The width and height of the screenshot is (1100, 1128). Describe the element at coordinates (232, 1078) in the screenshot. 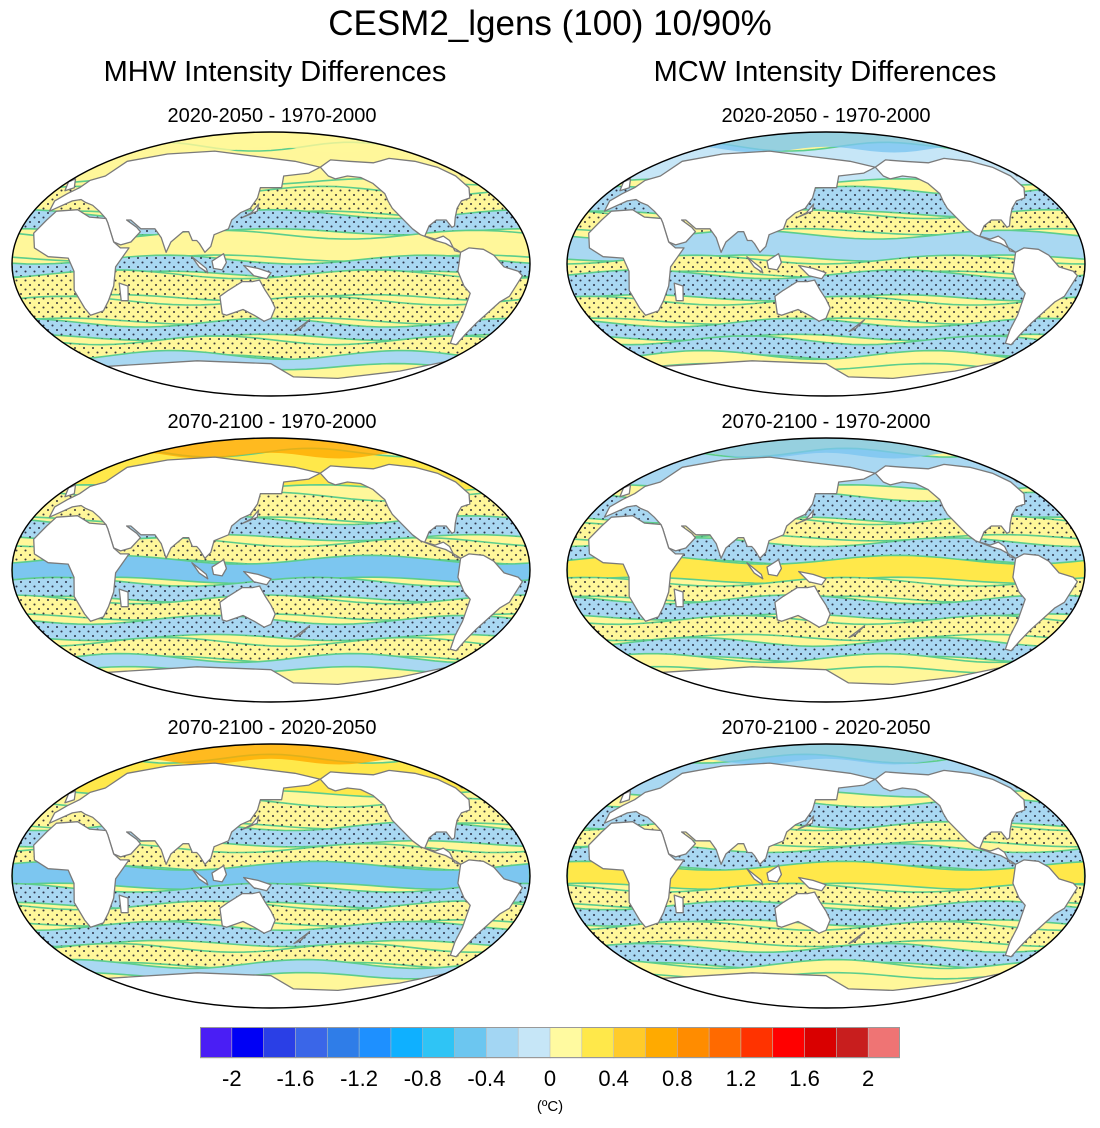

I see `colorbar-tick-label: -2` at that location.